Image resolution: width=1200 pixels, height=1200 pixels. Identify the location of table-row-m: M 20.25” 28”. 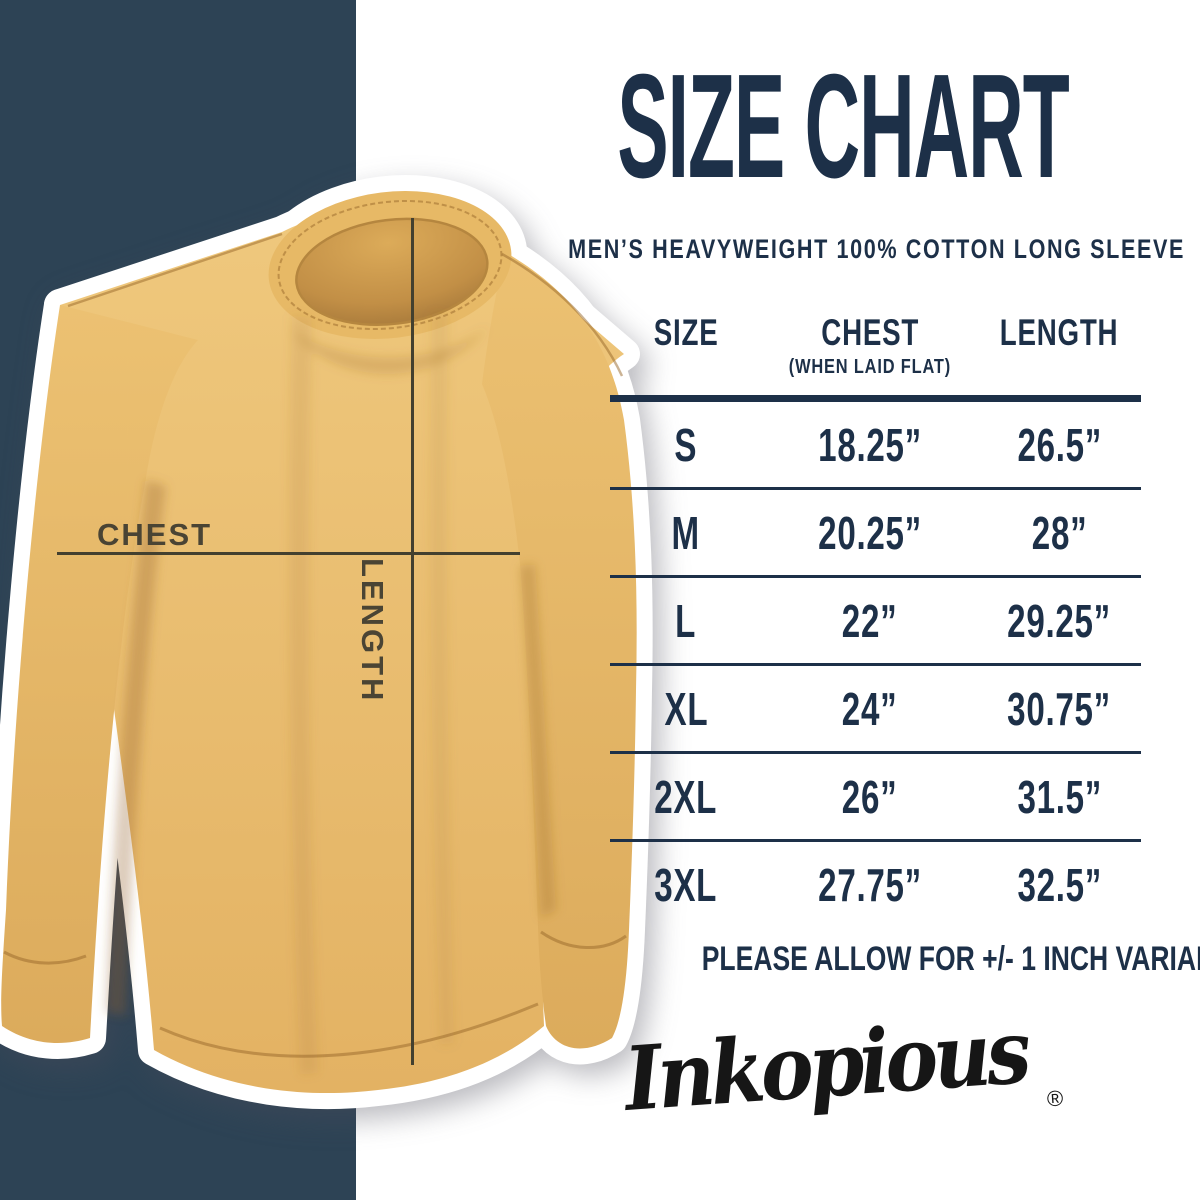
(875, 534).